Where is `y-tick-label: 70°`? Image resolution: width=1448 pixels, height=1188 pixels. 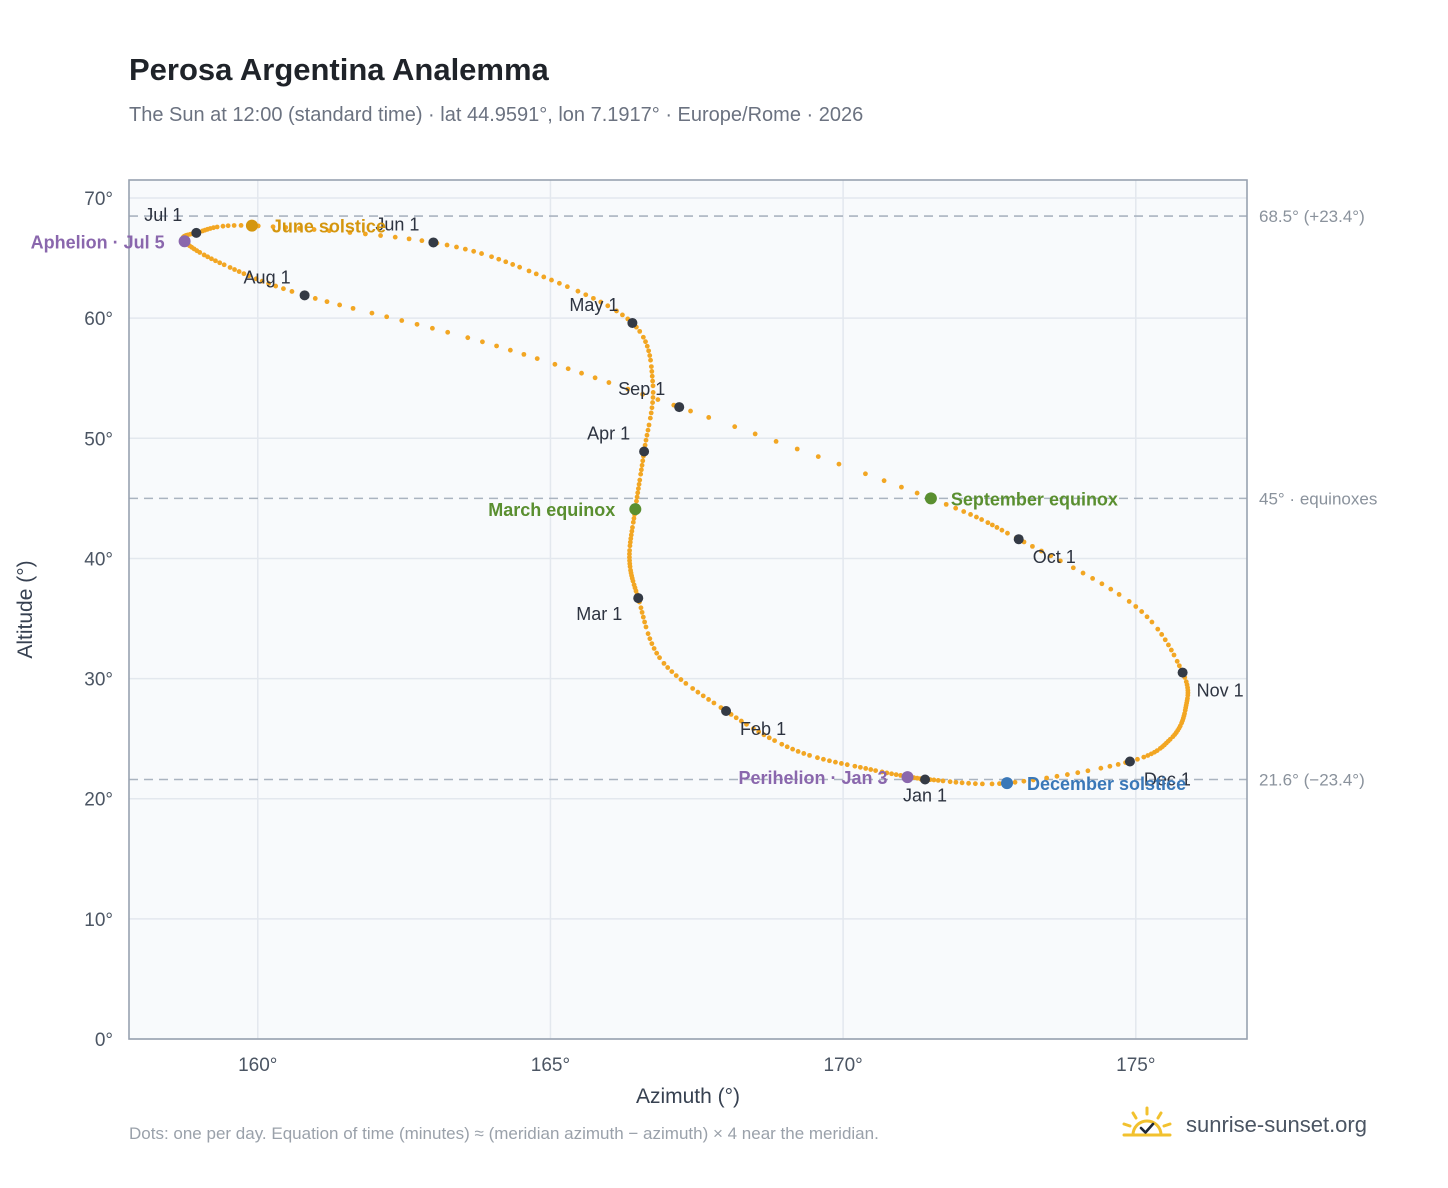 y-tick-label: 70° is located at coordinates (98, 199).